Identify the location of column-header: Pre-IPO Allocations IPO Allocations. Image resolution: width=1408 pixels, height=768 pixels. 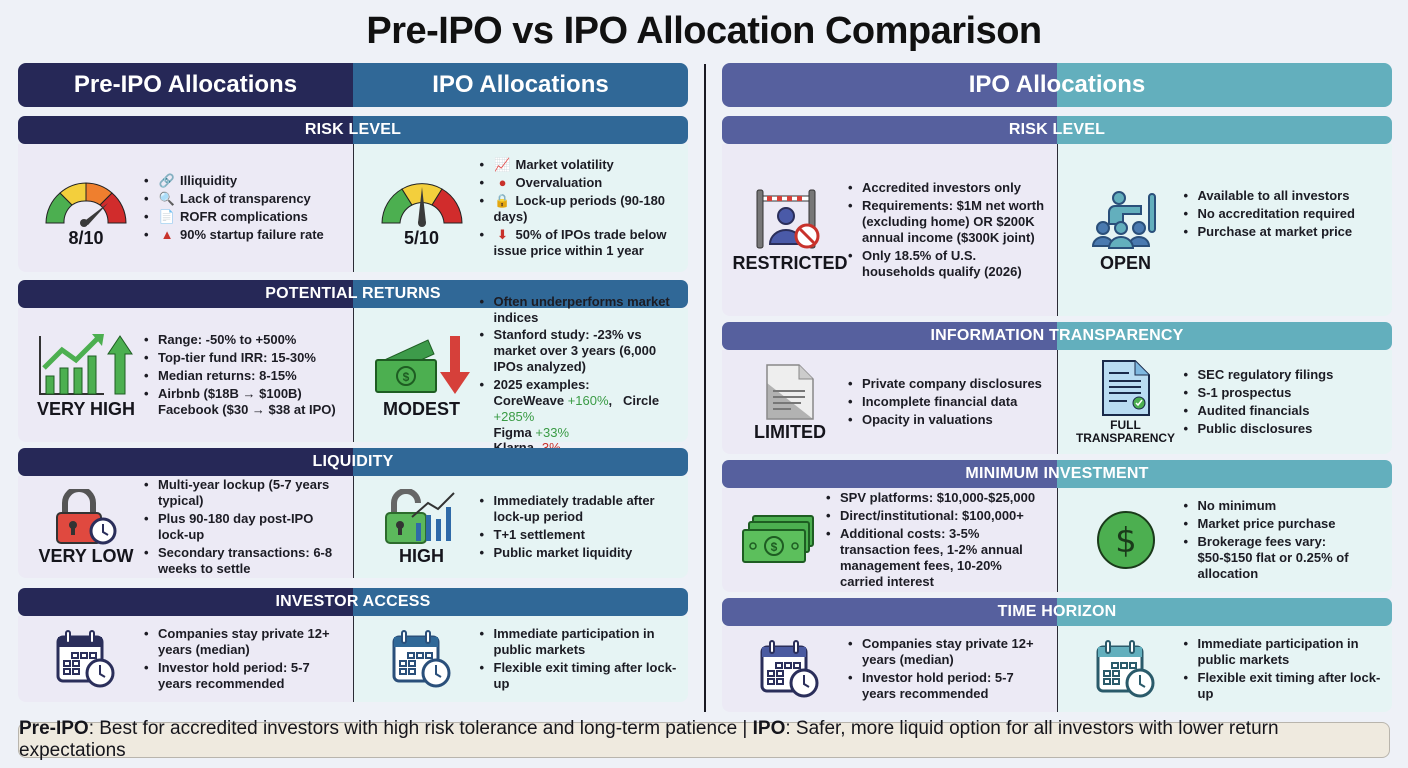
(353, 85).